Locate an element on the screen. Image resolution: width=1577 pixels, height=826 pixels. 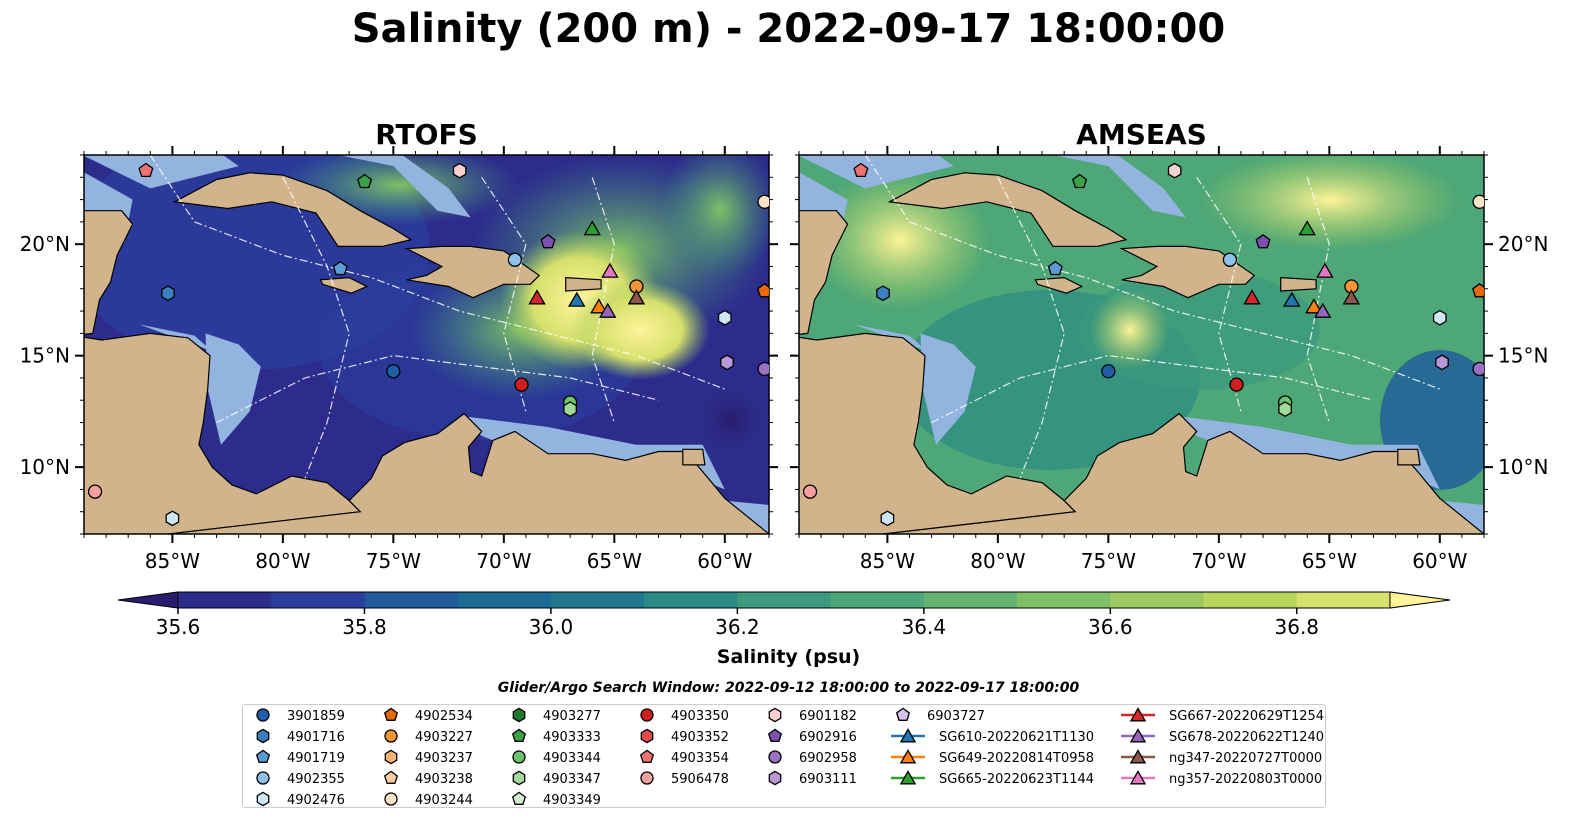
legend-item: SG665-20220623T1144 is located at coordinates (992, 778).